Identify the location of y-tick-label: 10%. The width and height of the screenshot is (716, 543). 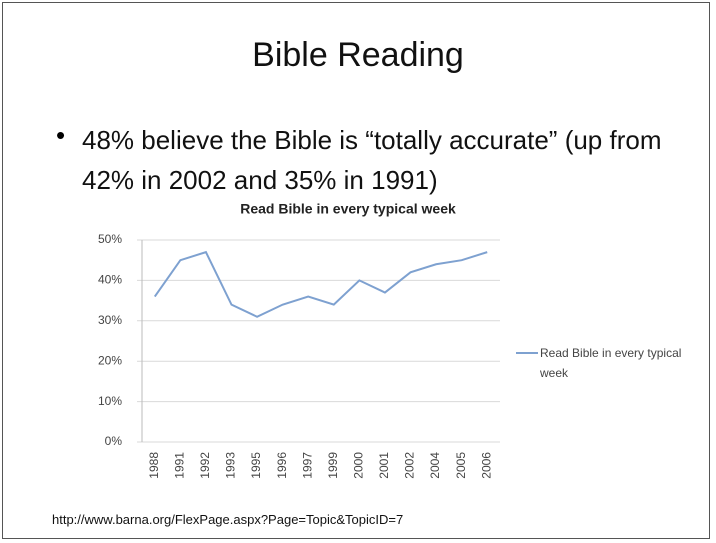
(110, 401).